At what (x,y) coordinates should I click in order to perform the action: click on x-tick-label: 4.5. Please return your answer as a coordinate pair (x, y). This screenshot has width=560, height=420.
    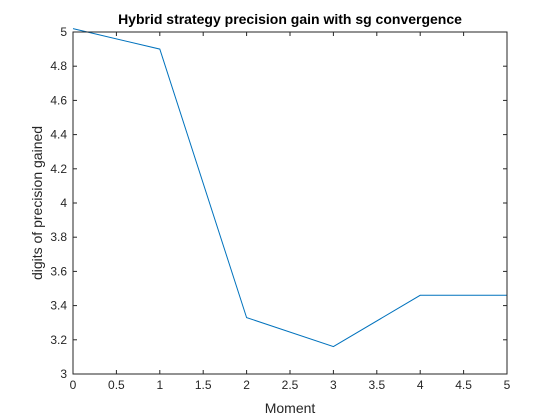
    Looking at the image, I should click on (463, 385).